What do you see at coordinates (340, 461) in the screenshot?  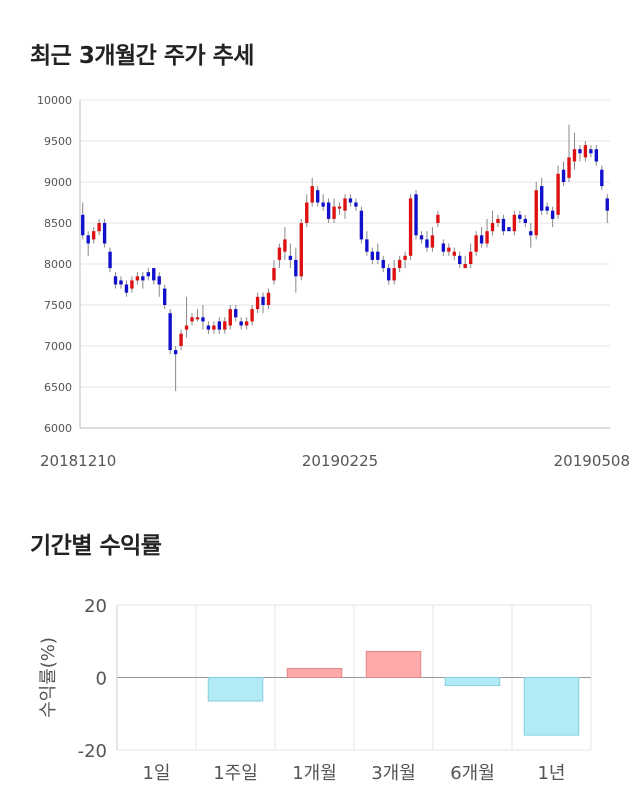 I see `x-tick-label: 20190225` at bounding box center [340, 461].